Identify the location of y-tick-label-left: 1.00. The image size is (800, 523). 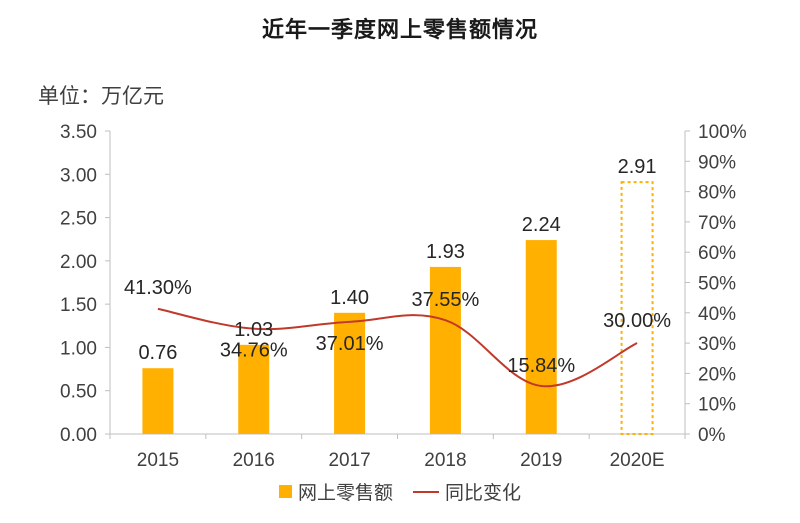
(78, 348).